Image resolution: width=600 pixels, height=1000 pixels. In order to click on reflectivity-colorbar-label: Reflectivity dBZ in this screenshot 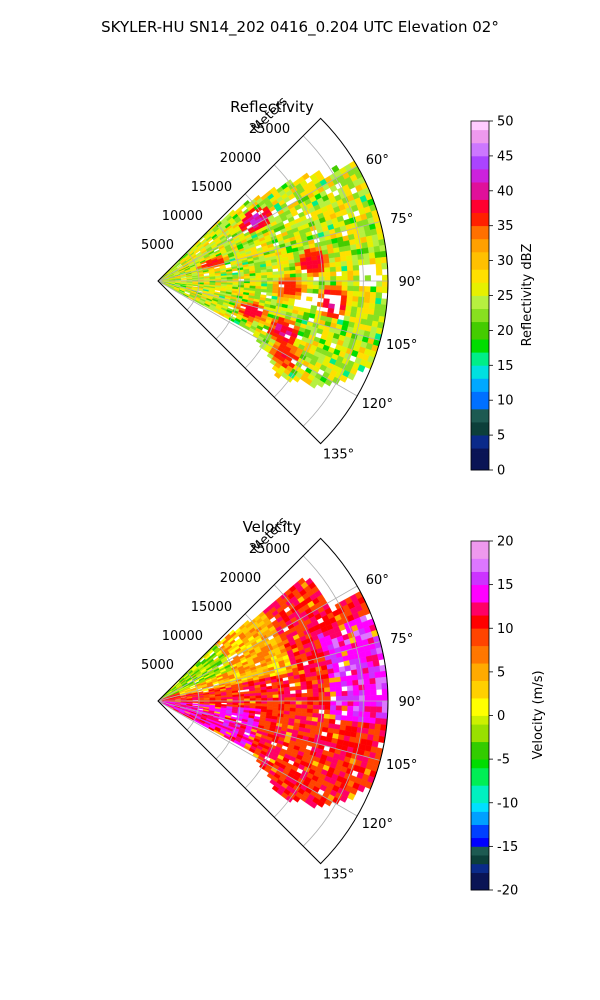, I will do `click(527, 295)`.